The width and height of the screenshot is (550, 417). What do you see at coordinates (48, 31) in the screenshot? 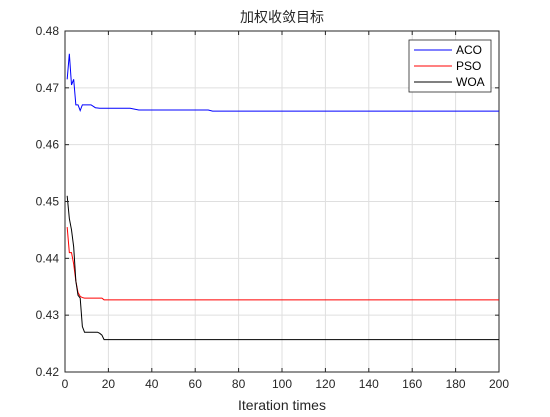
I see `y-tick-label: 0.48` at bounding box center [48, 31].